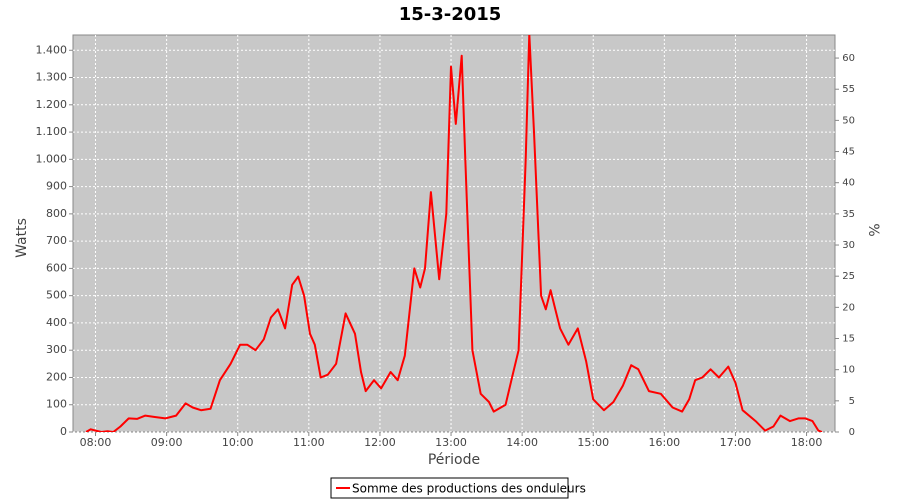  Describe the element at coordinates (873, 229) in the screenshot. I see `y2-axis-label: %` at that location.